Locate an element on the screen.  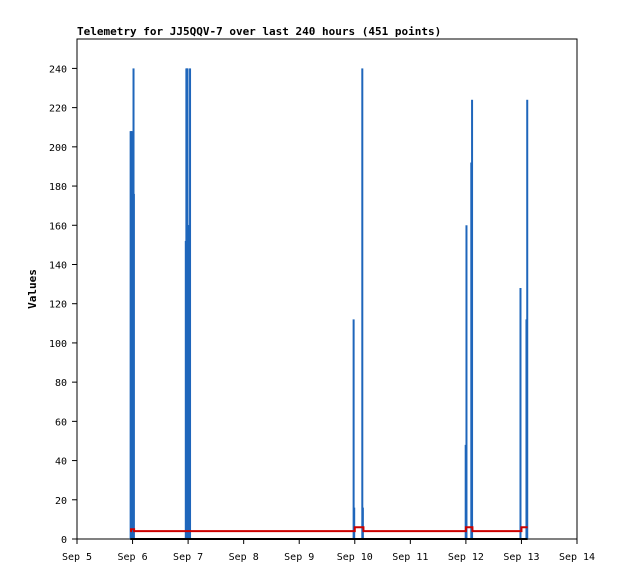
y-tick-label: 120 is located at coordinates (58, 305).